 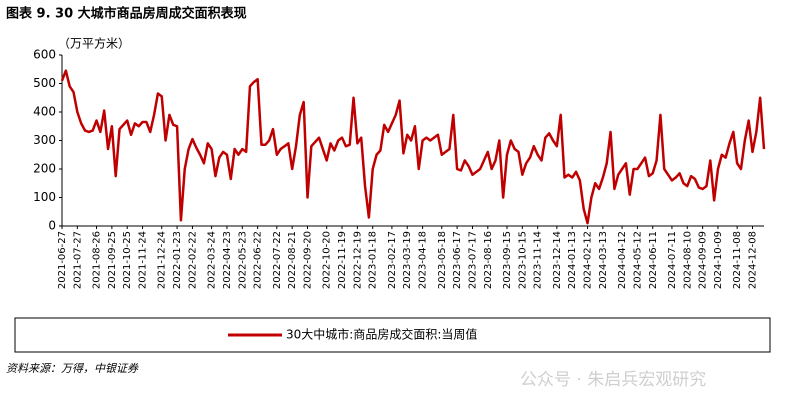 I want to click on x-tick-label: 2022-11-19, so click(x=342, y=260).